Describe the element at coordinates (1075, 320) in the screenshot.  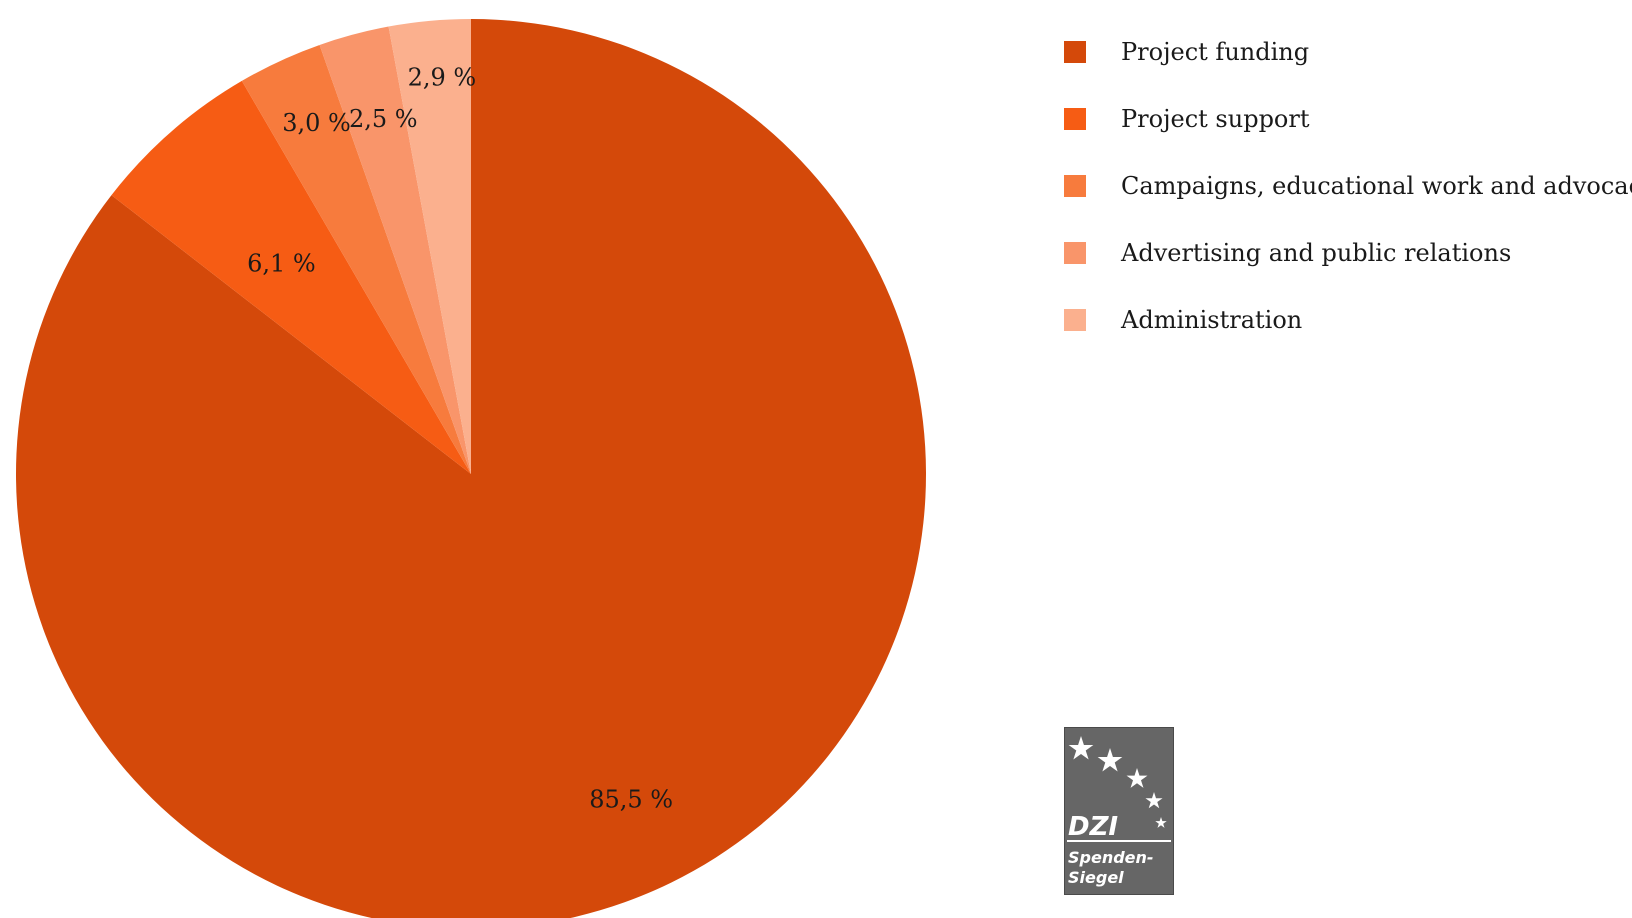
I see `legend-swatch-administration` at that location.